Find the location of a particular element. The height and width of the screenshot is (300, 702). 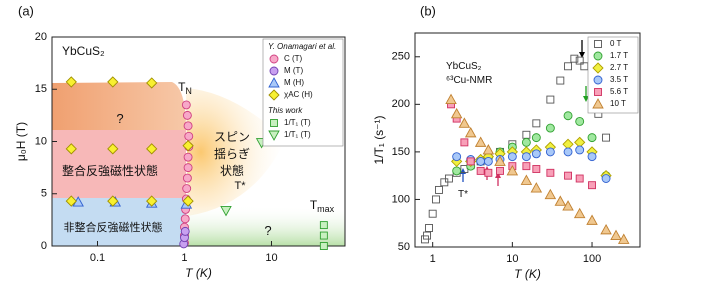

legend-label: M (T) is located at coordinates (293, 70).